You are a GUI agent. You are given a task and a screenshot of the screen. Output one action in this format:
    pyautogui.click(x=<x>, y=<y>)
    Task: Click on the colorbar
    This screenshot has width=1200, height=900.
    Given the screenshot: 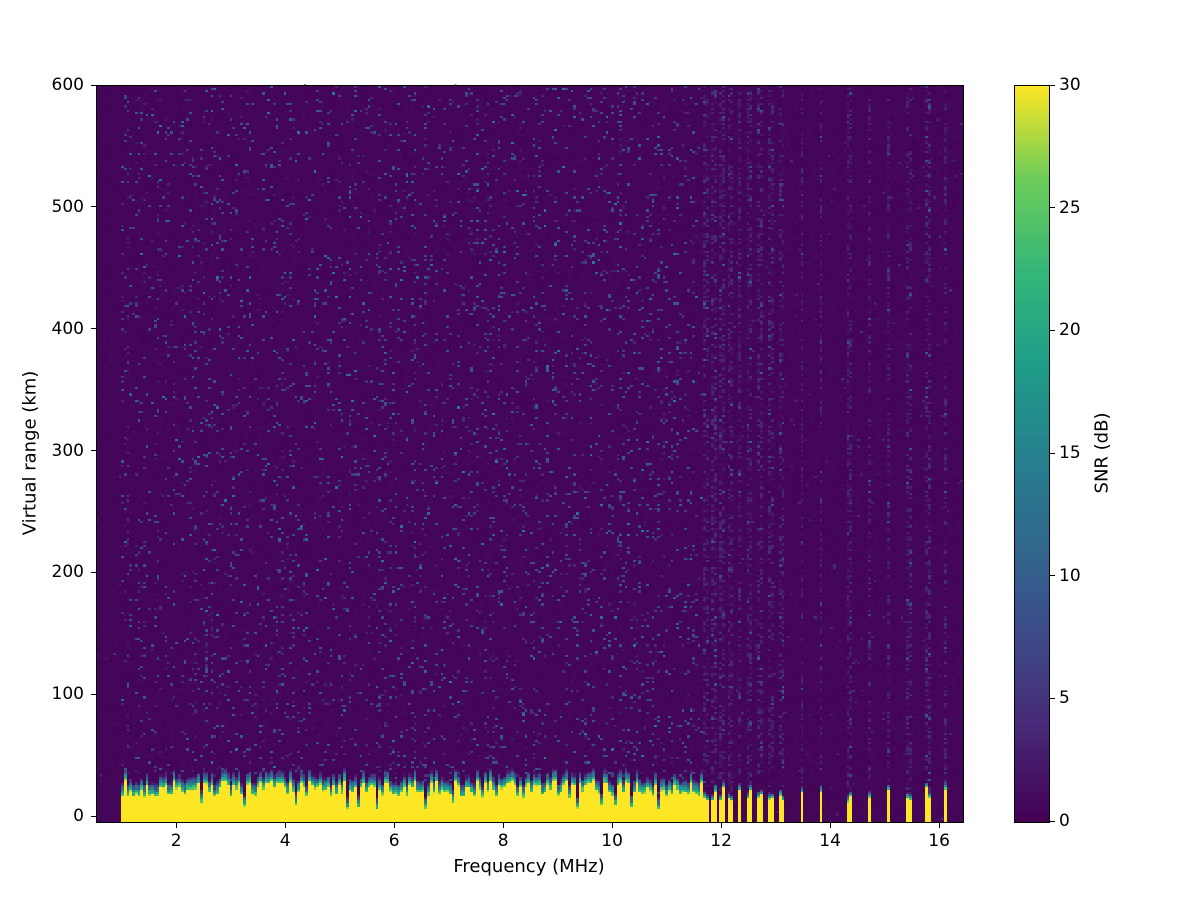 What is the action you would take?
    pyautogui.click(x=1032, y=454)
    